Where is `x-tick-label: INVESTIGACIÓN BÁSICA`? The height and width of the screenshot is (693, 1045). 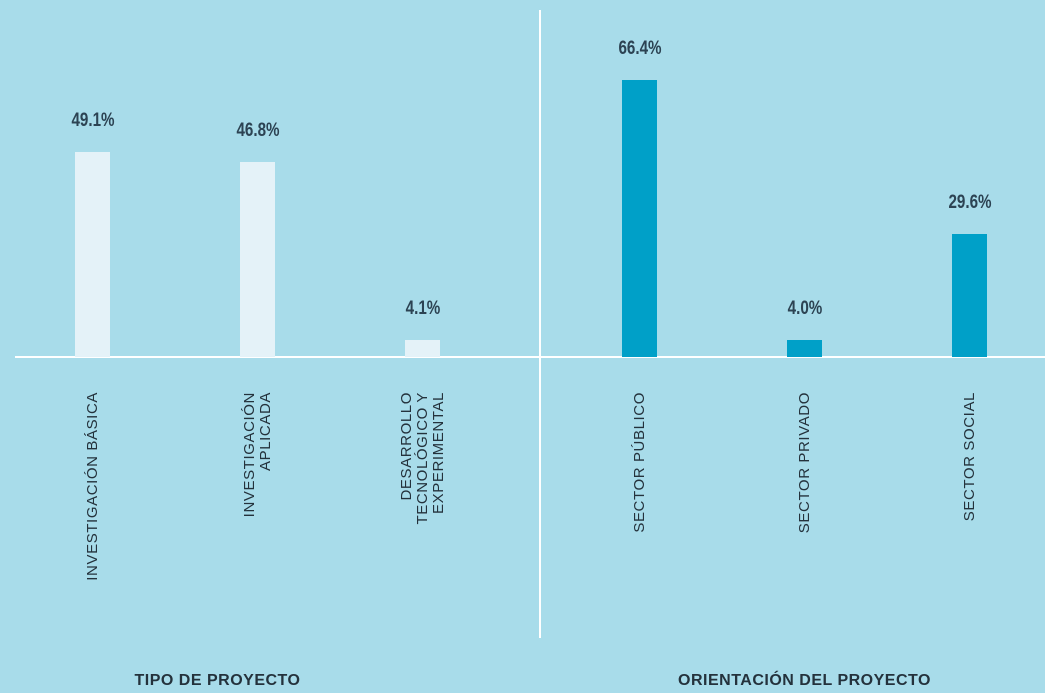
x-tick-label: INVESTIGACIÓN BÁSICA is located at coordinates (92, 486).